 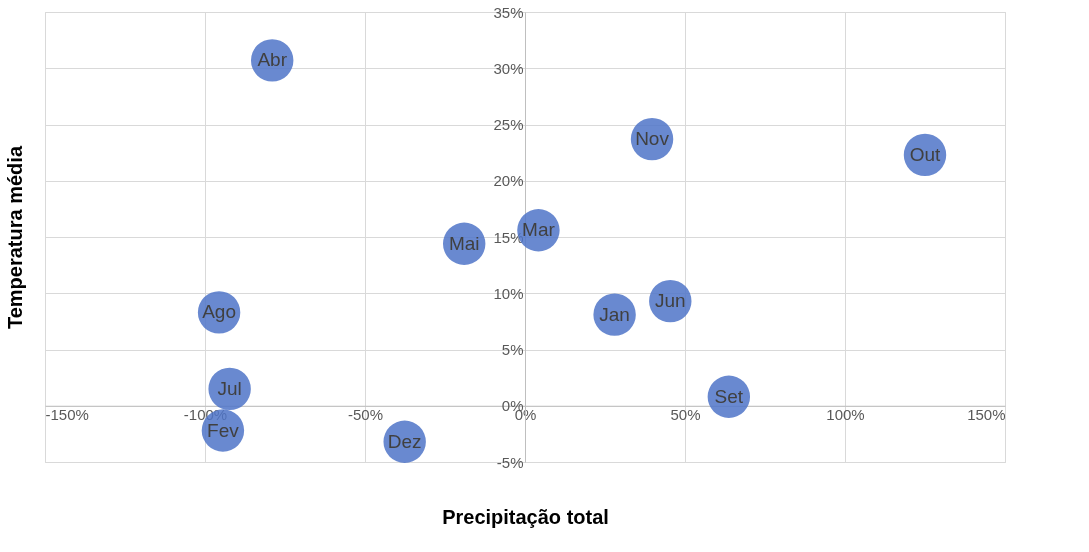 What do you see at coordinates (365, 415) in the screenshot?
I see `x-tick-label: -50%` at bounding box center [365, 415].